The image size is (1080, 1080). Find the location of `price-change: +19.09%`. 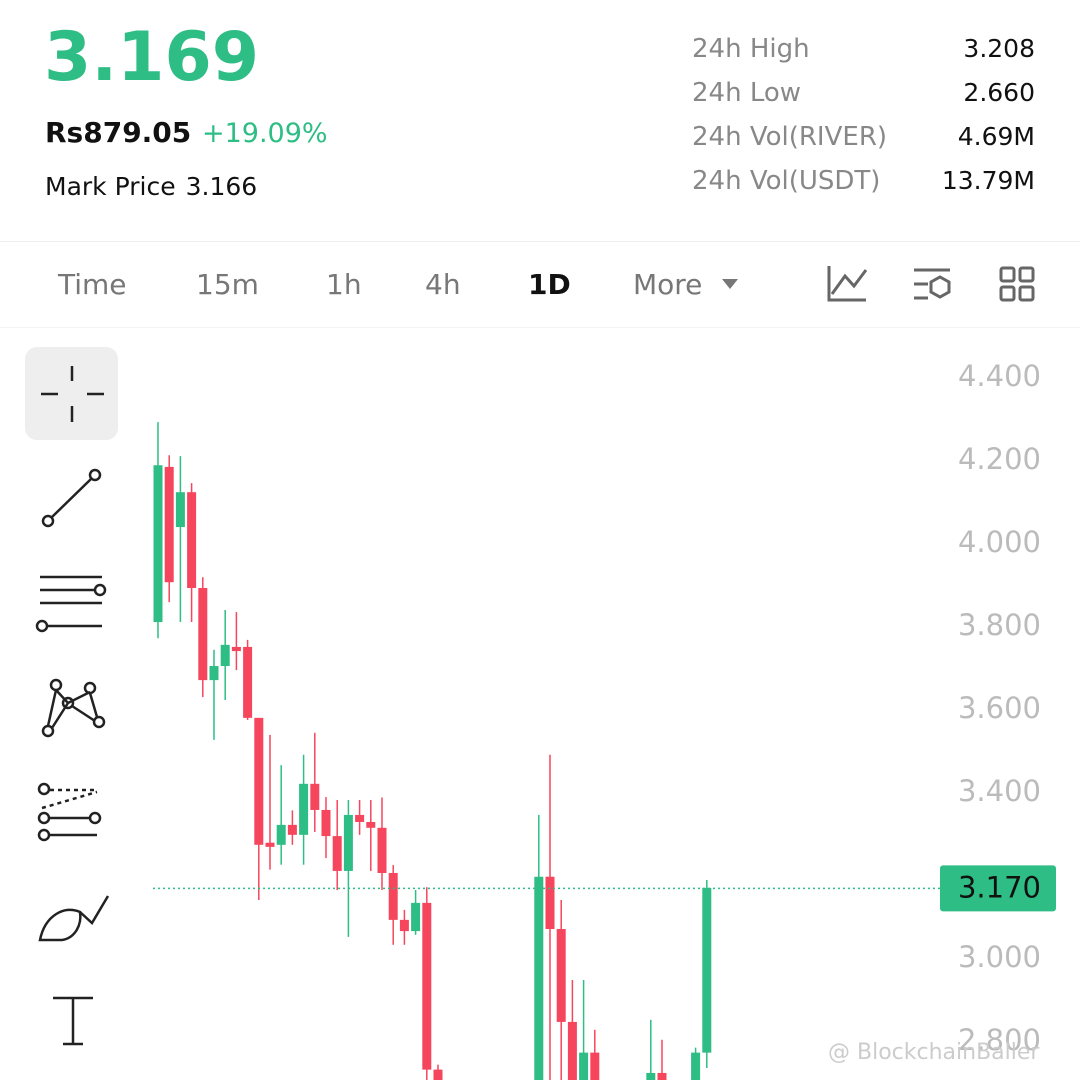

price-change: +19.09% is located at coordinates (265, 133).